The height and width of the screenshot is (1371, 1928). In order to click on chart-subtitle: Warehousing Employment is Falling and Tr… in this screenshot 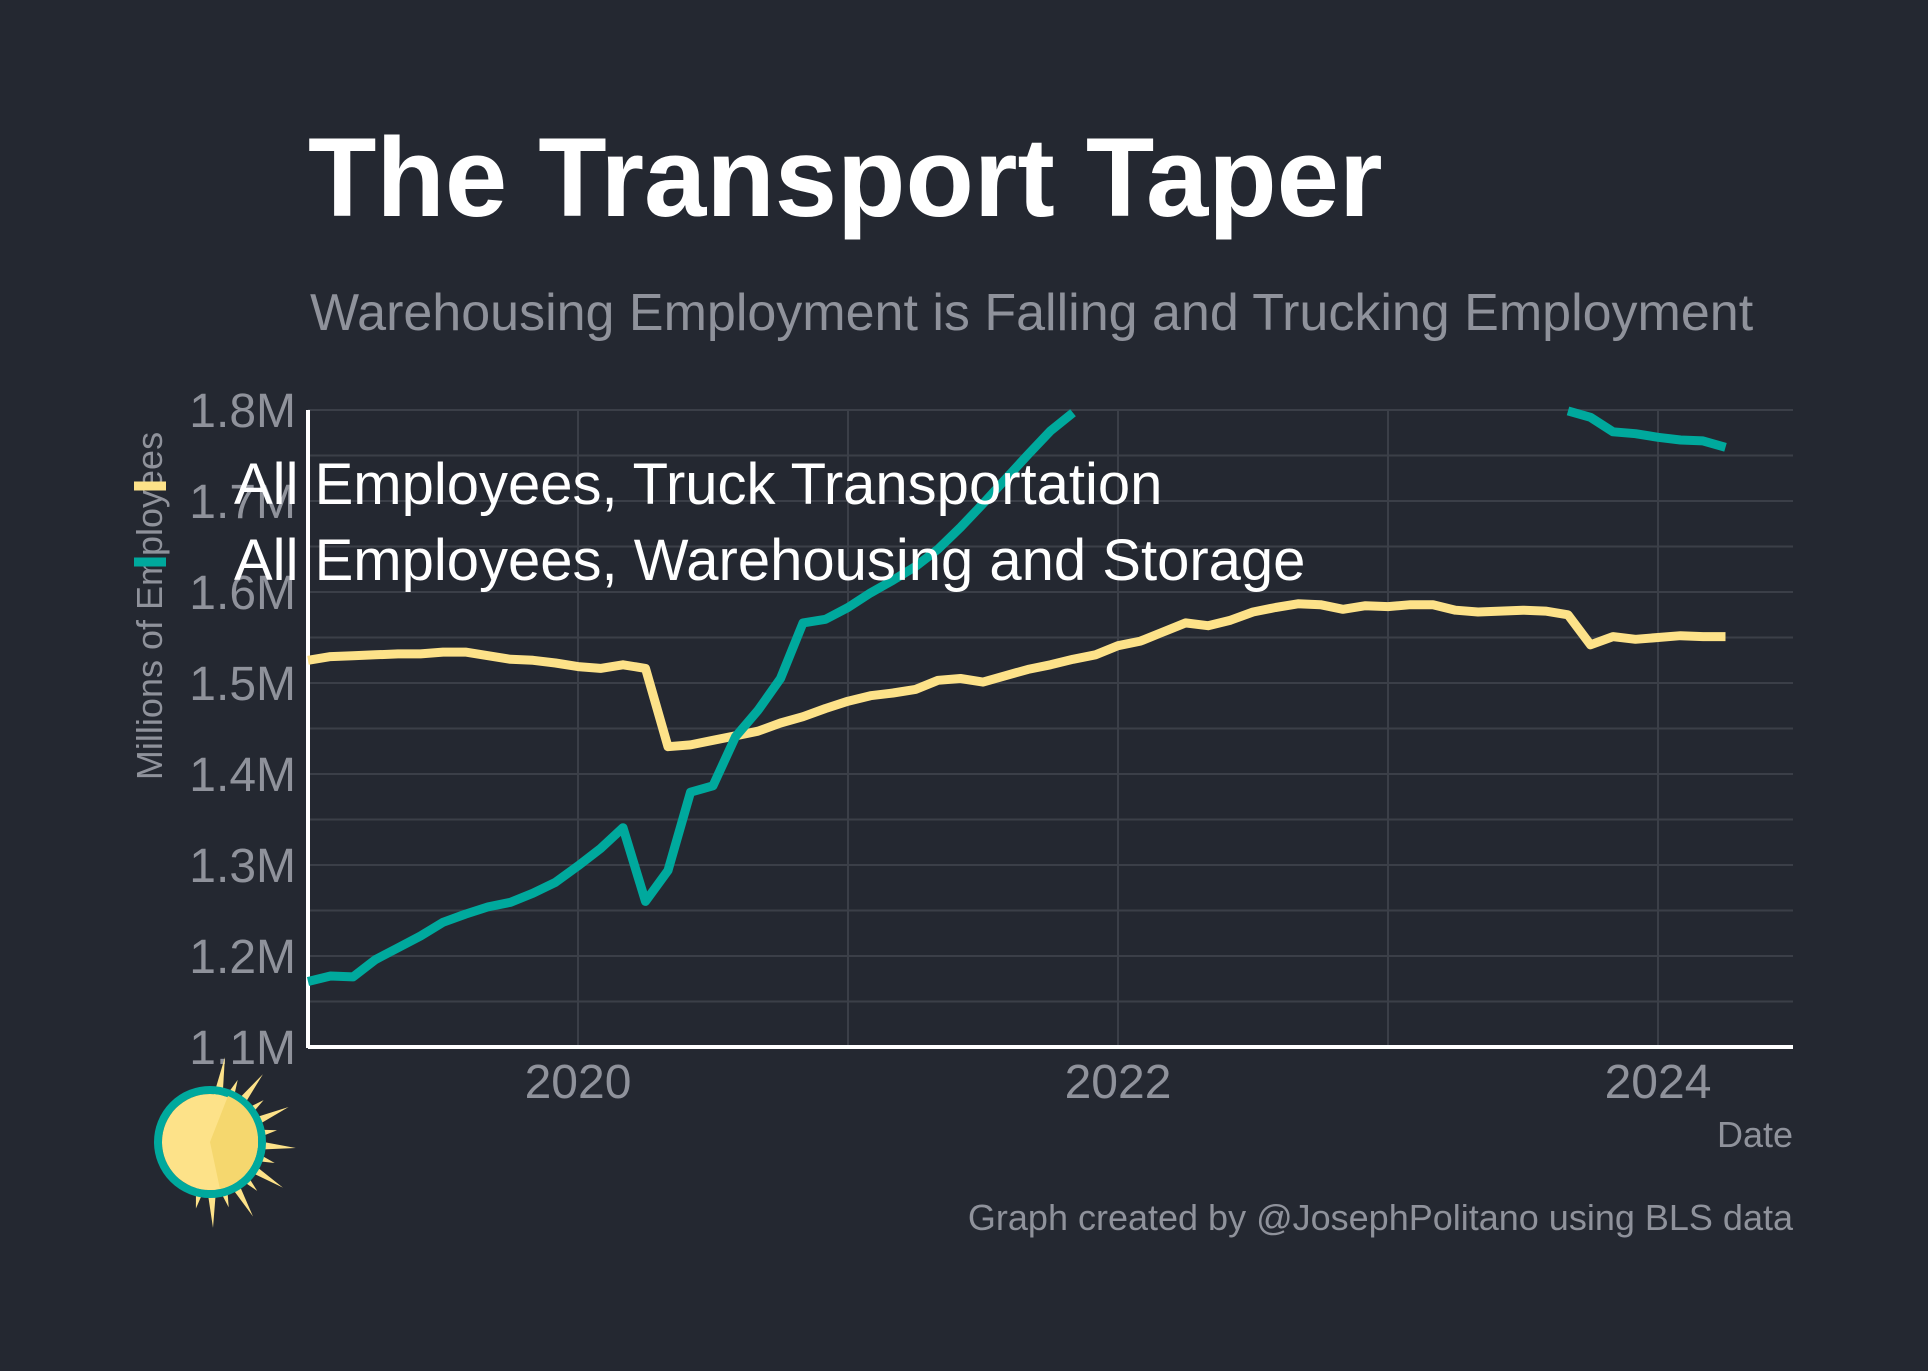, I will do `click(1032, 313)`.